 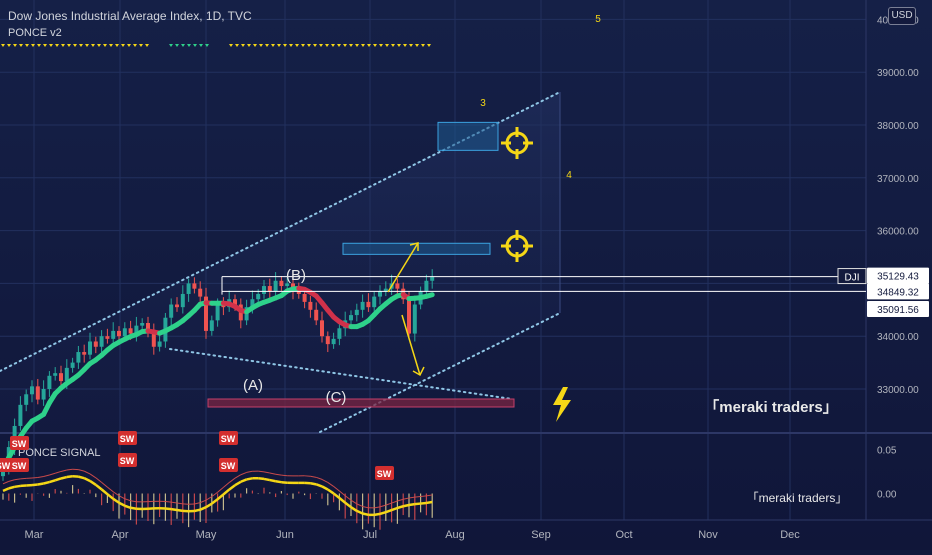 I want to click on symbol-tag: DJI, so click(x=852, y=278).